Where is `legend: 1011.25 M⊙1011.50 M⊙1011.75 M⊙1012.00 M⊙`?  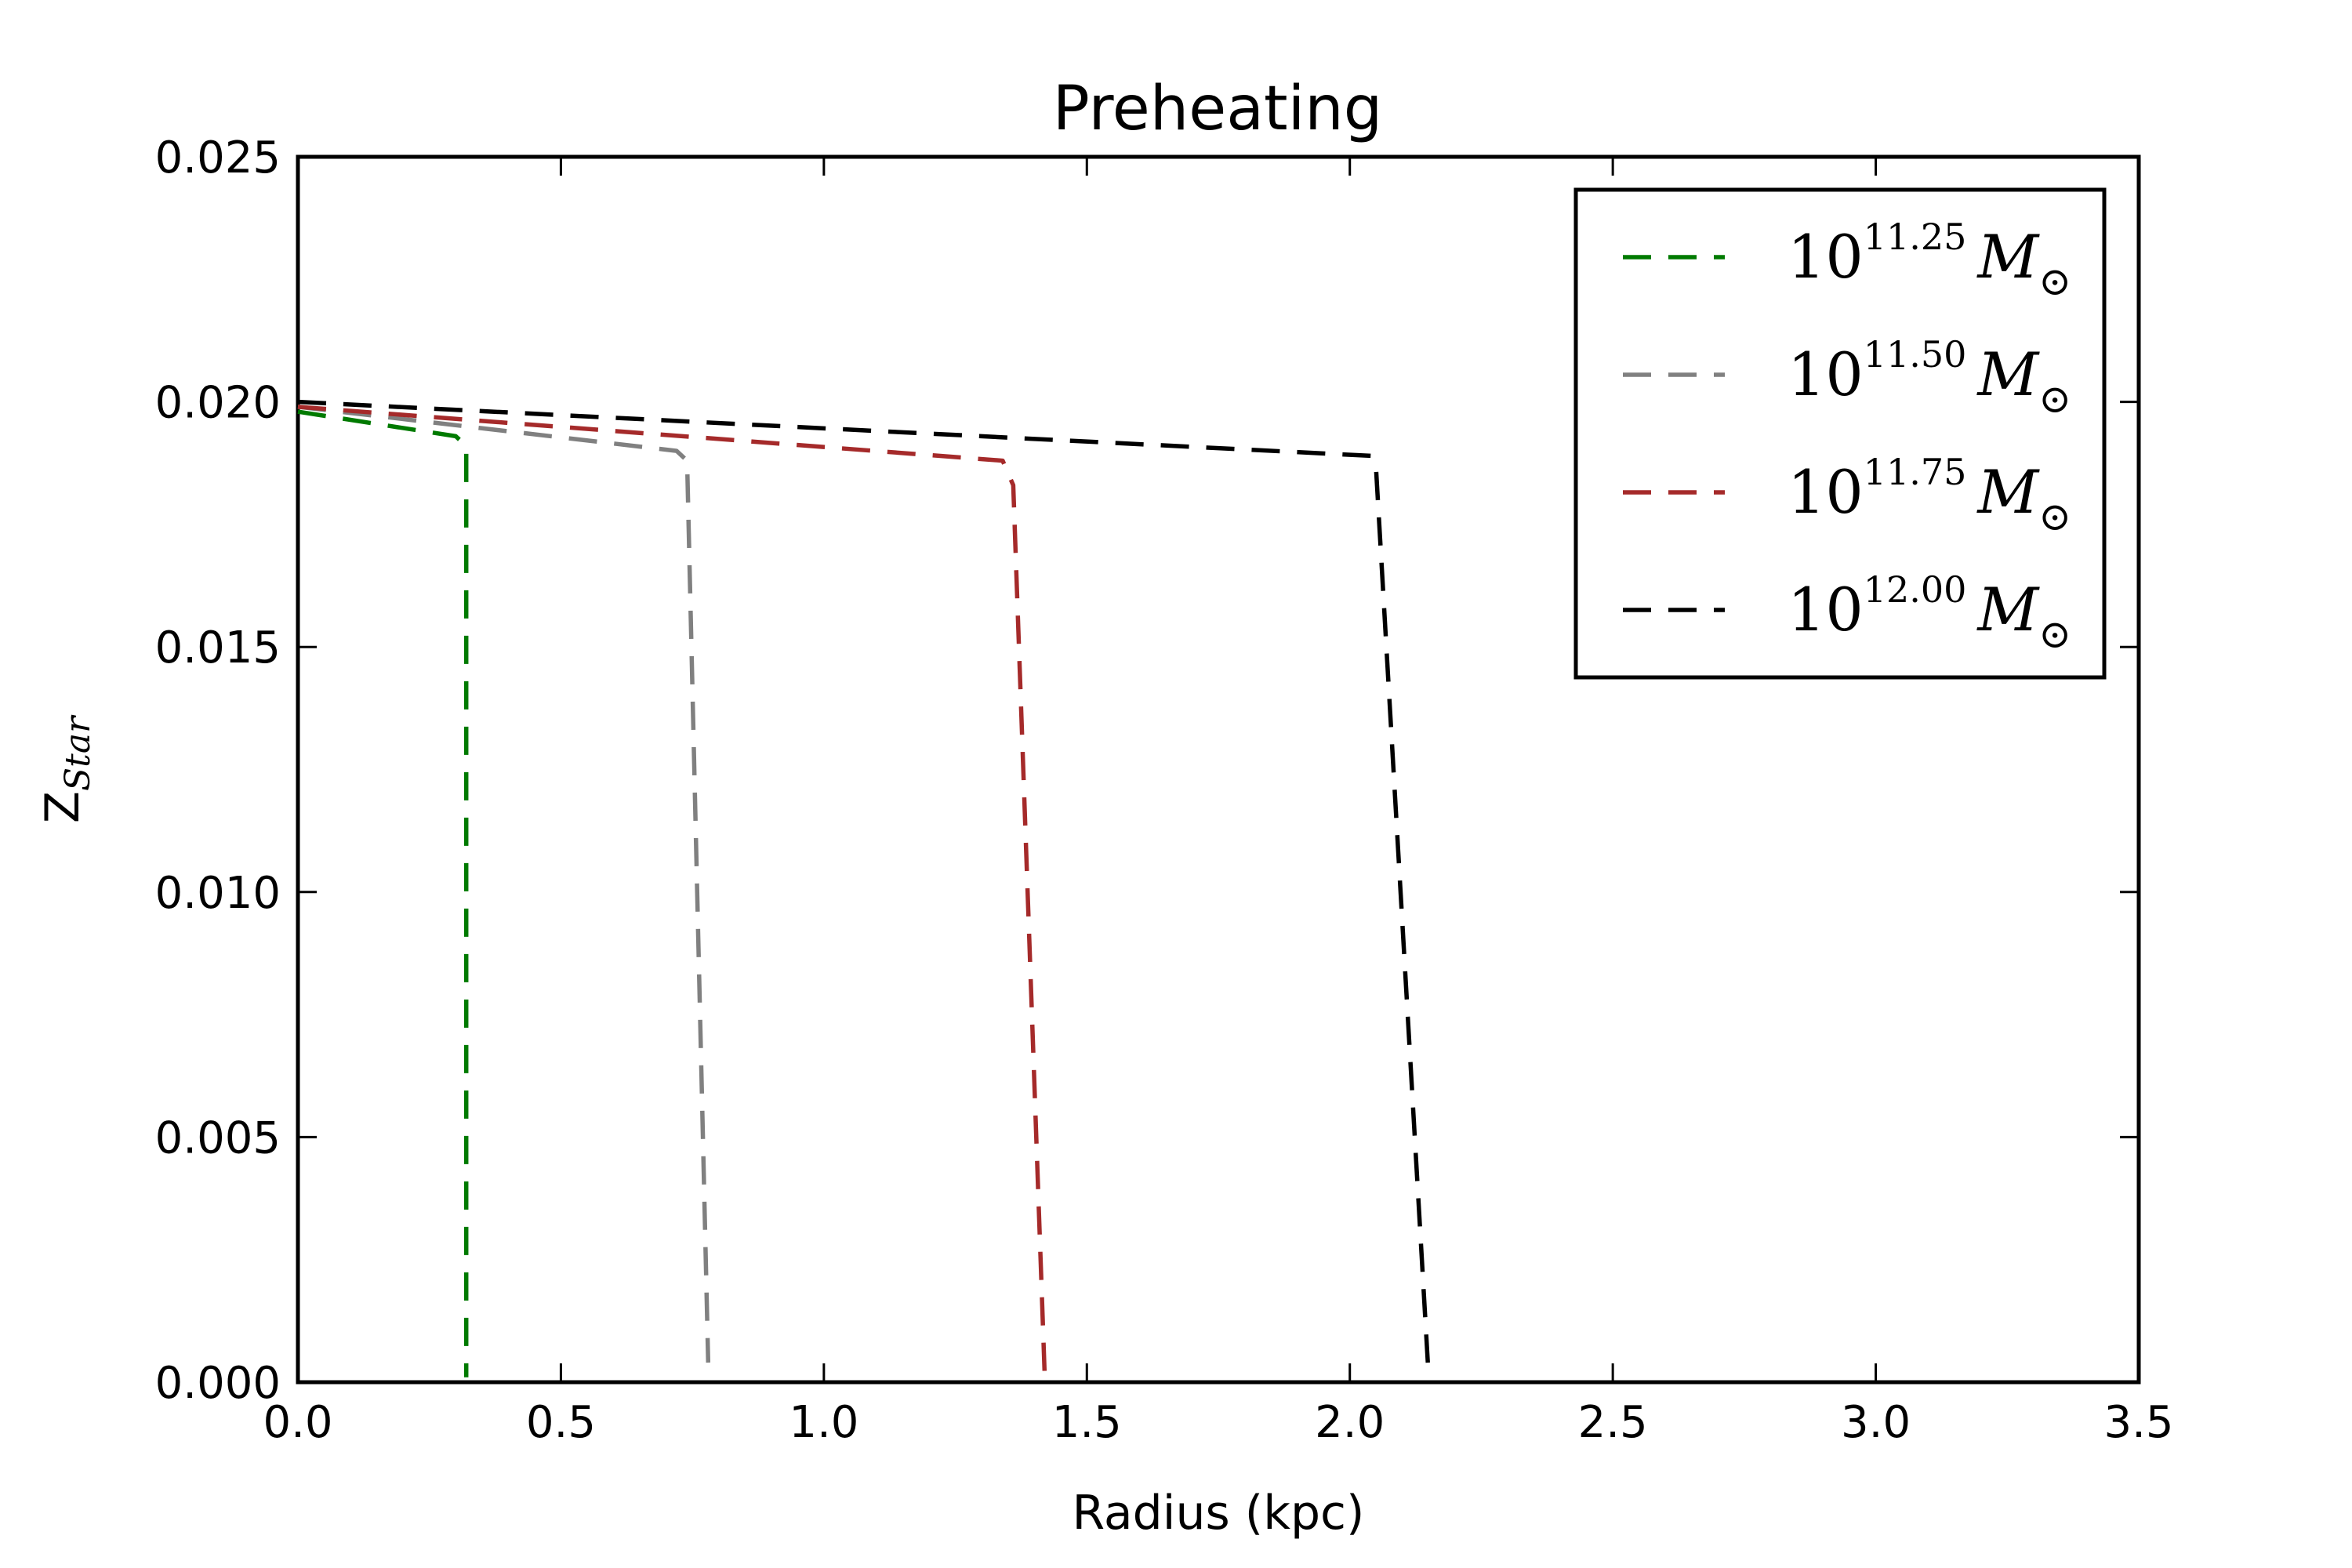
legend: 1011.25 M⊙1011.50 M⊙1011.75 M⊙1012.00 M⊙ is located at coordinates (1840, 433).